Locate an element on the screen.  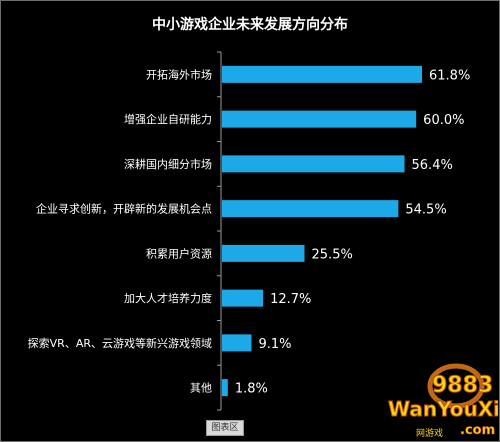
category-label: 增强企业自研能力 is located at coordinates (168, 119).